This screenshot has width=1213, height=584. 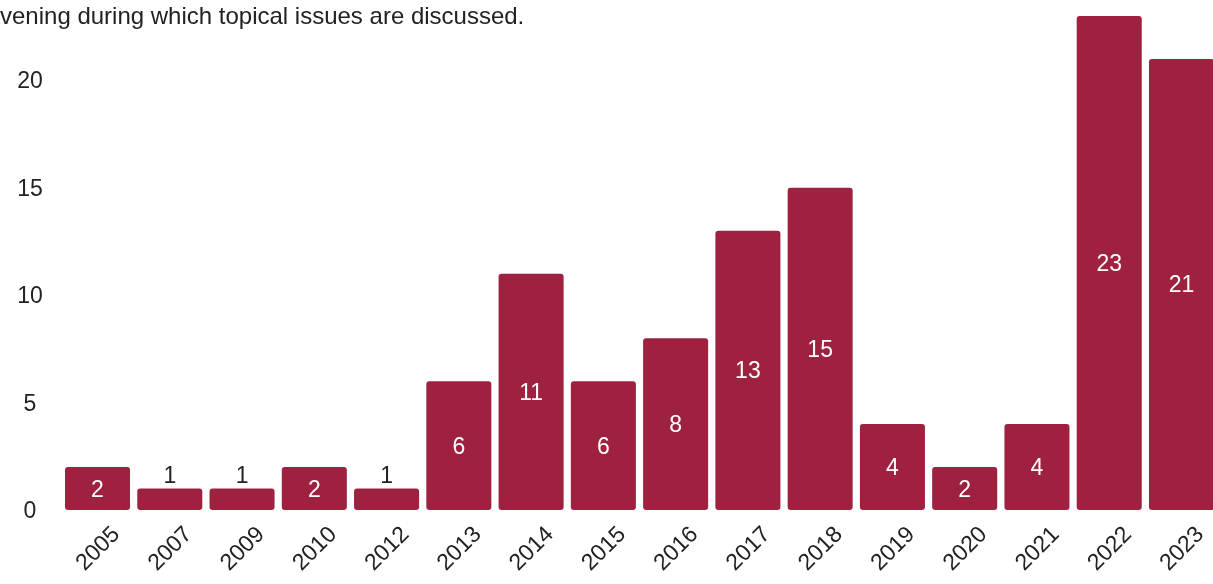 I want to click on y-tick-label: 5, so click(x=30, y=402).